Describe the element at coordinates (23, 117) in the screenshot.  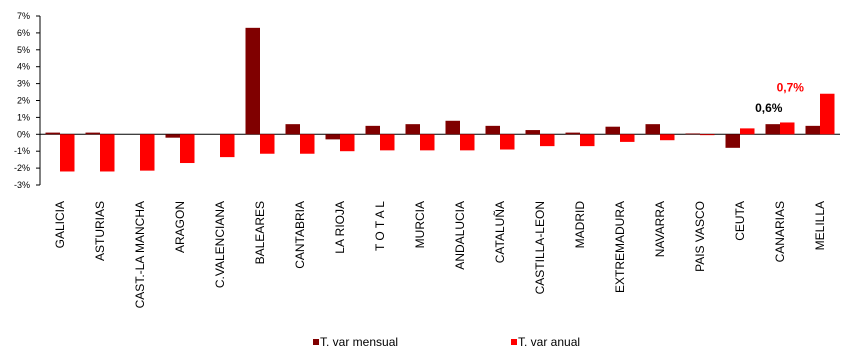
I see `y-tick-label: 1%` at that location.